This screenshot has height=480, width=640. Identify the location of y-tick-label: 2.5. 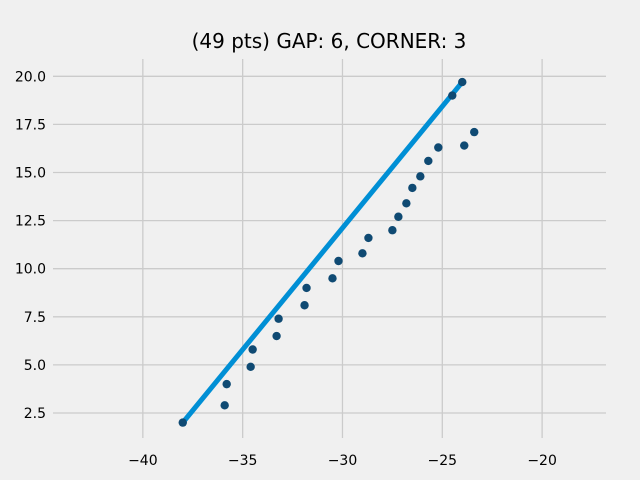
(35, 414).